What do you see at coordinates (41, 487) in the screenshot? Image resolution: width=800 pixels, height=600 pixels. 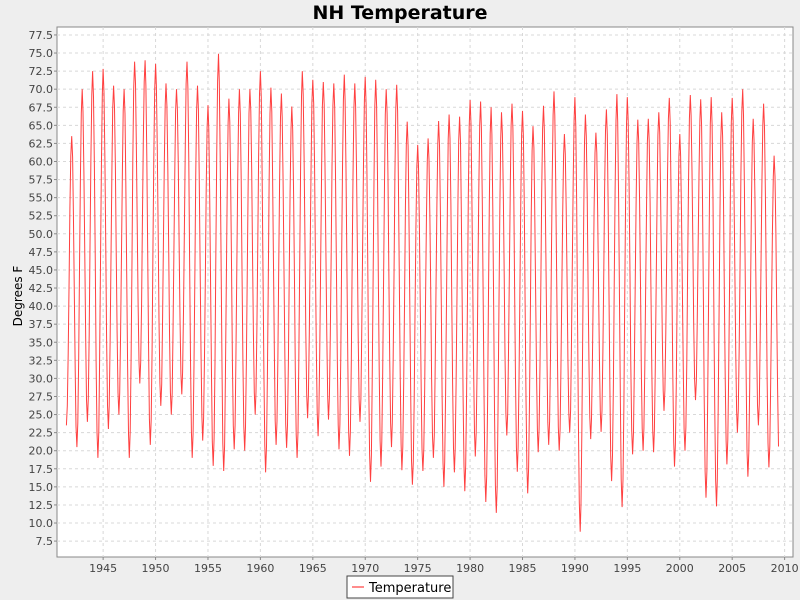 I see `y-tick-label: 15.0` at bounding box center [41, 487].